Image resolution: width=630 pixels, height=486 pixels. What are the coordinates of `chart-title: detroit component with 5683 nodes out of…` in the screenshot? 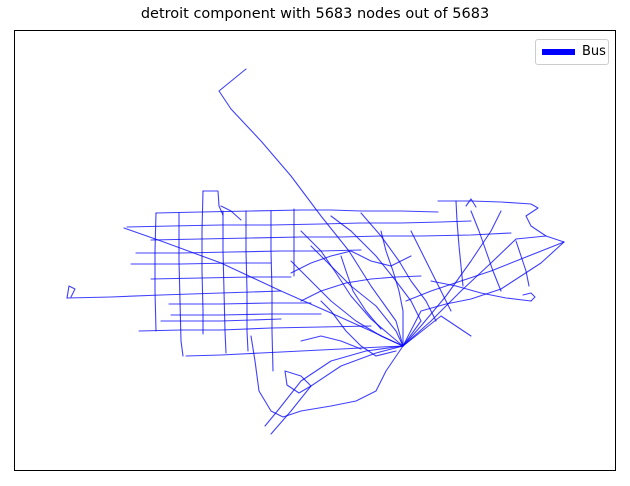 It's located at (315, 14).